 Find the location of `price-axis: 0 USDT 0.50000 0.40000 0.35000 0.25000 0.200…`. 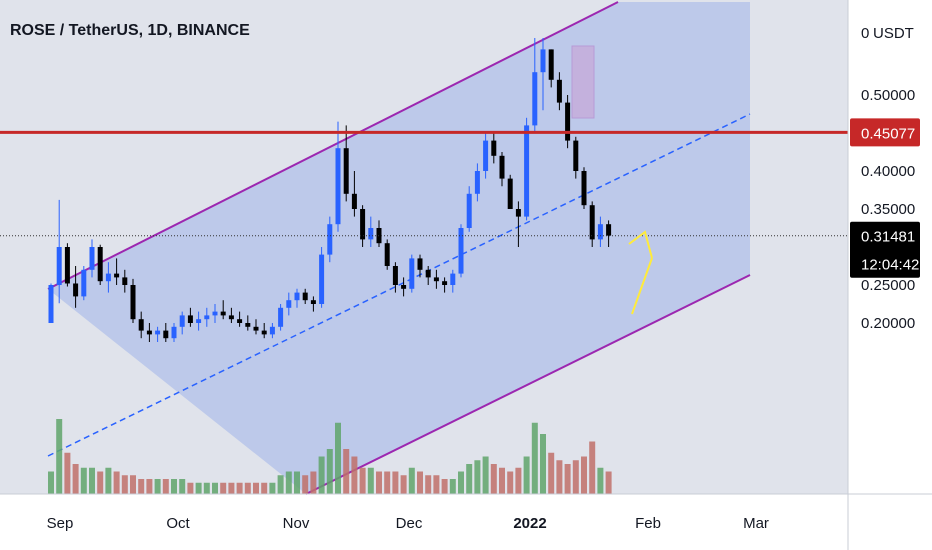

price-axis: 0 USDT 0.50000 0.40000 0.35000 0.25000 0.200… is located at coordinates (888, 178).